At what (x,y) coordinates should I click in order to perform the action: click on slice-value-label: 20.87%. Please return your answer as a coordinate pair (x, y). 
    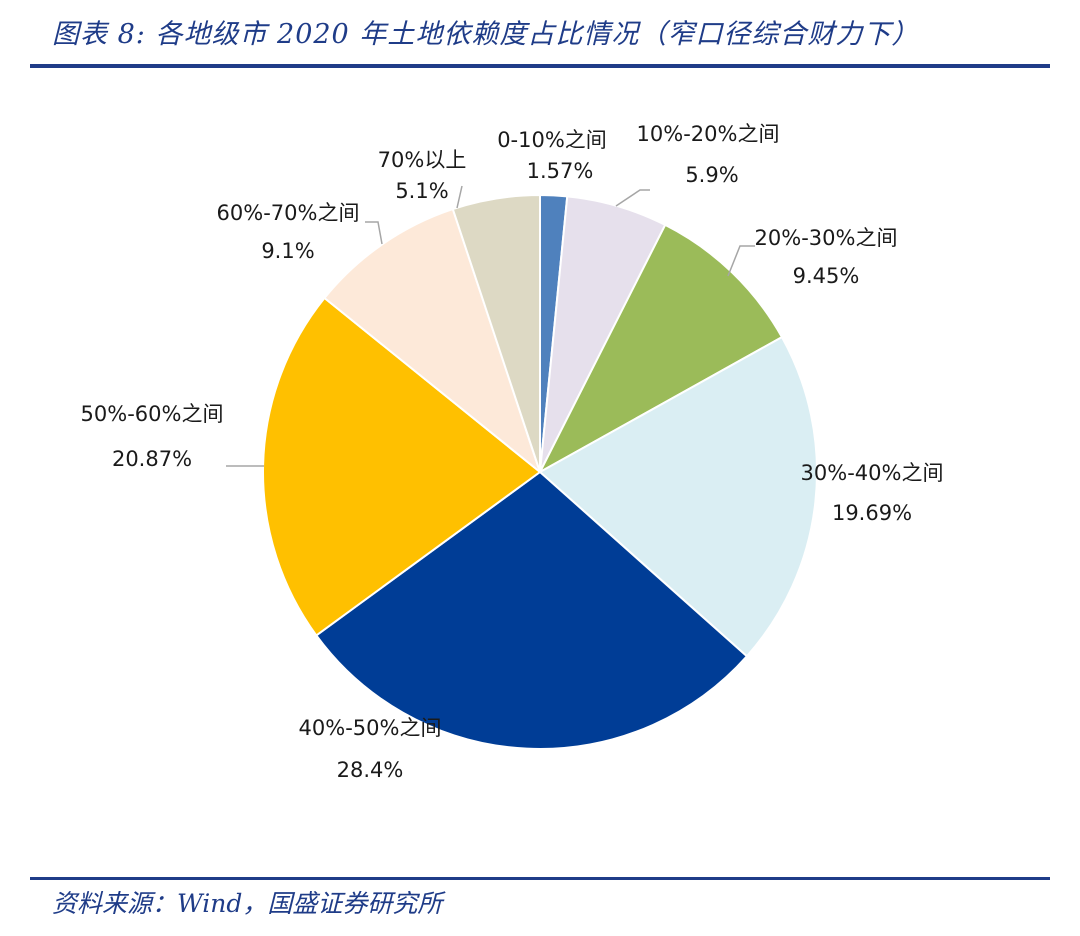
    Looking at the image, I should click on (152, 459).